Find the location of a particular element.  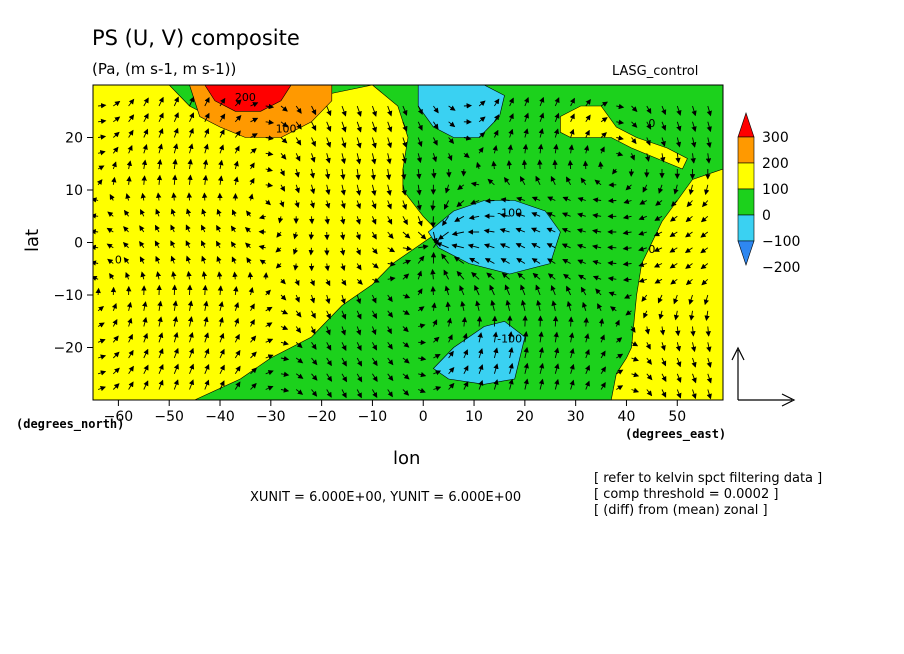

colorbar-label-3: 0 is located at coordinates (766, 216).